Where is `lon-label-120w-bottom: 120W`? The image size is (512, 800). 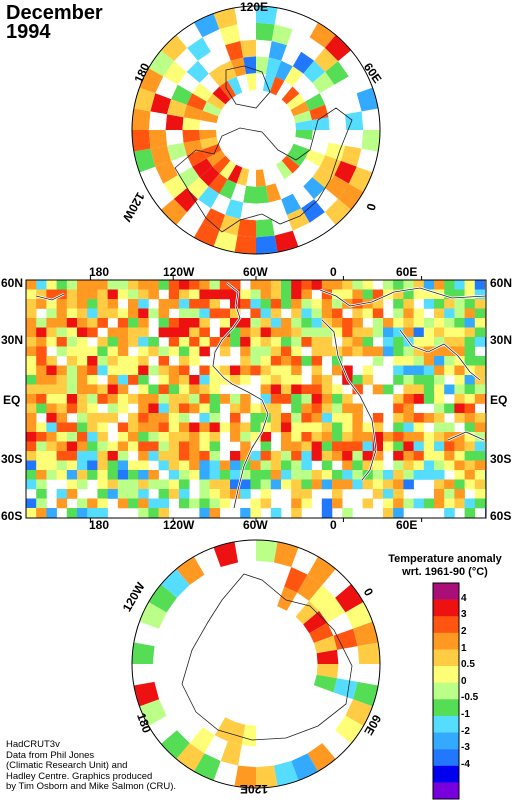
lon-label-120w-bottom: 120W is located at coordinates (179, 525).